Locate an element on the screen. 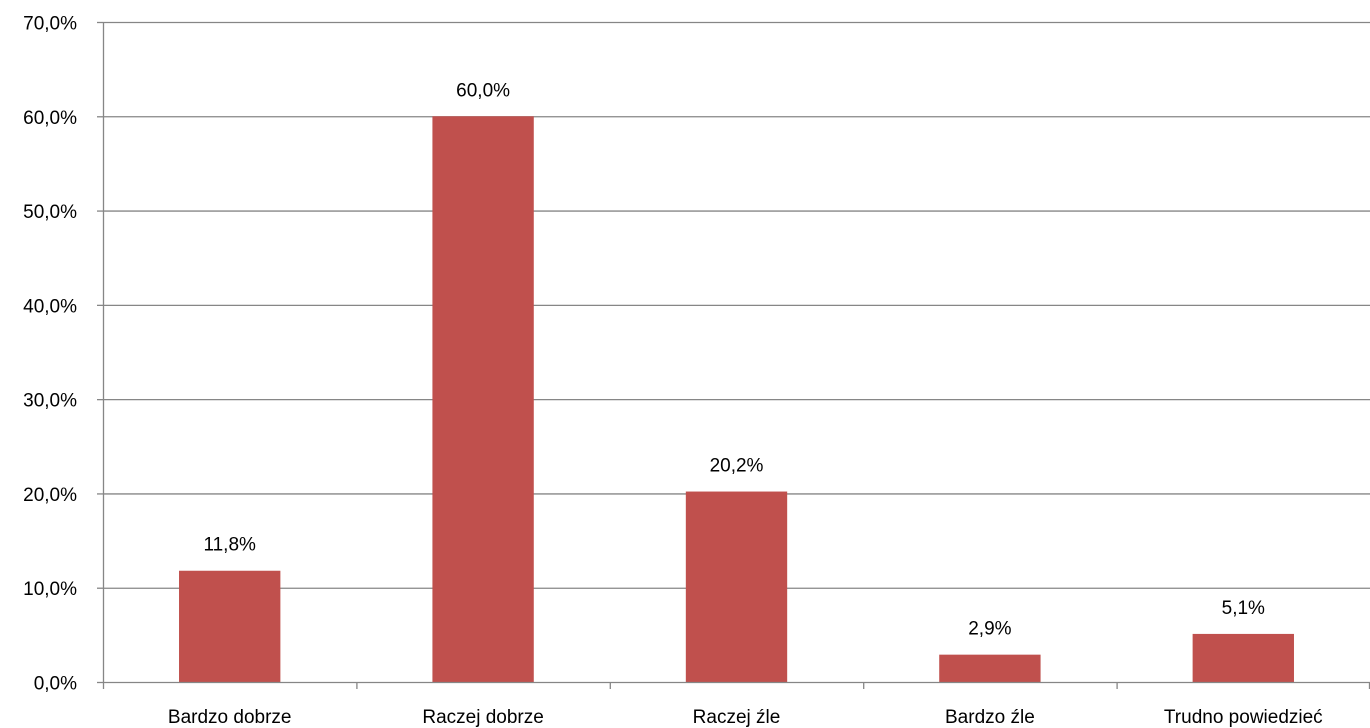 This screenshot has height=728, width=1370. y-tick-label: 40,0% is located at coordinates (50, 306).